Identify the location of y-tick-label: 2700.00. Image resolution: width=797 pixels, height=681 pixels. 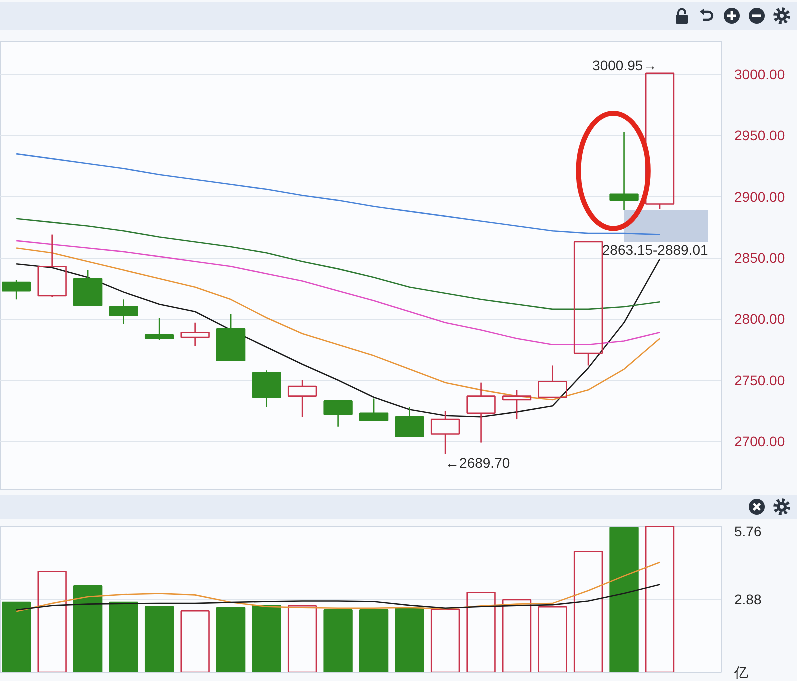
(760, 442).